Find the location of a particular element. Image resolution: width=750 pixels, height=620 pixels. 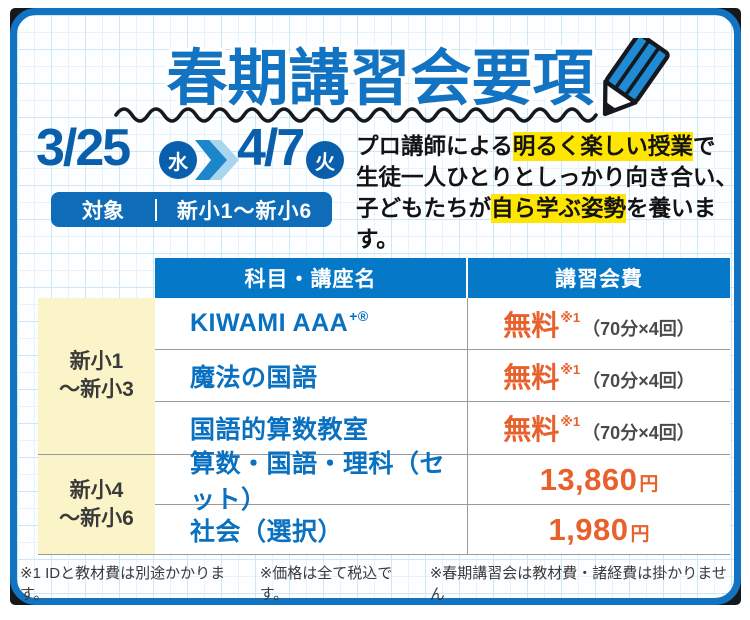

pencil-icon is located at coordinates (636, 77).